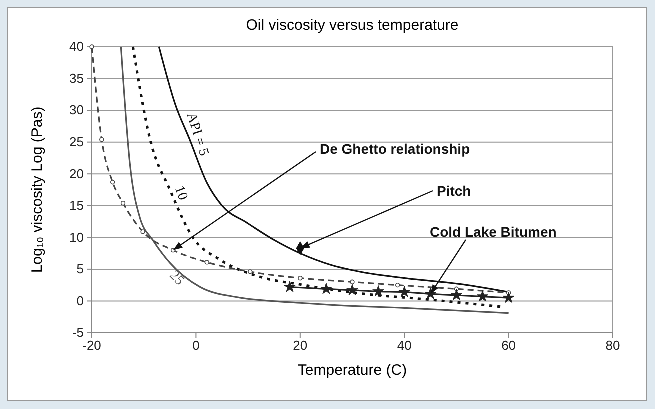  What do you see at coordinates (77, 142) in the screenshot?
I see `y-tick-label: 25` at bounding box center [77, 142].